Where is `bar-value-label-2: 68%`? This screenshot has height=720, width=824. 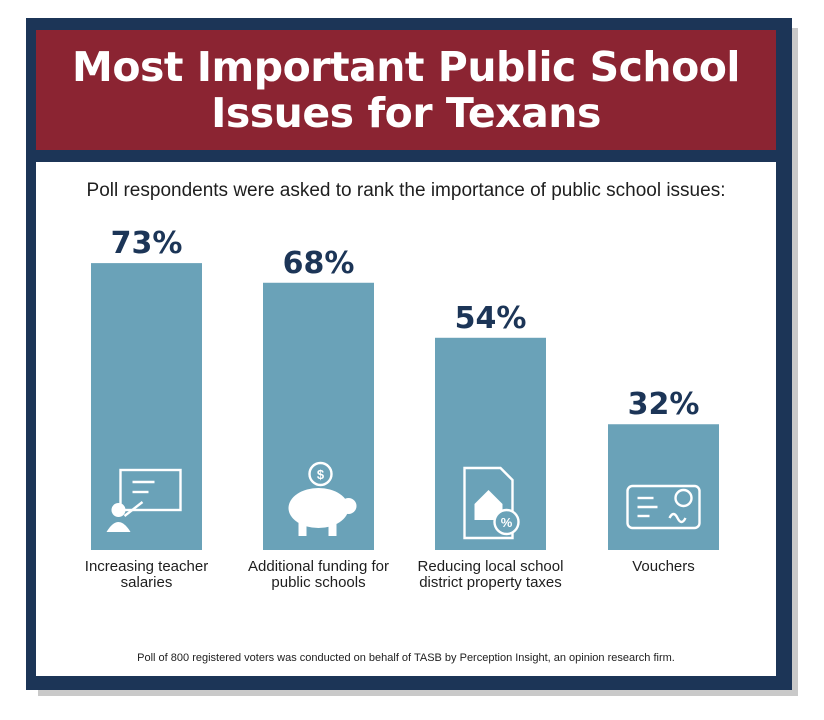 bar-value-label-2: 68% is located at coordinates (319, 263).